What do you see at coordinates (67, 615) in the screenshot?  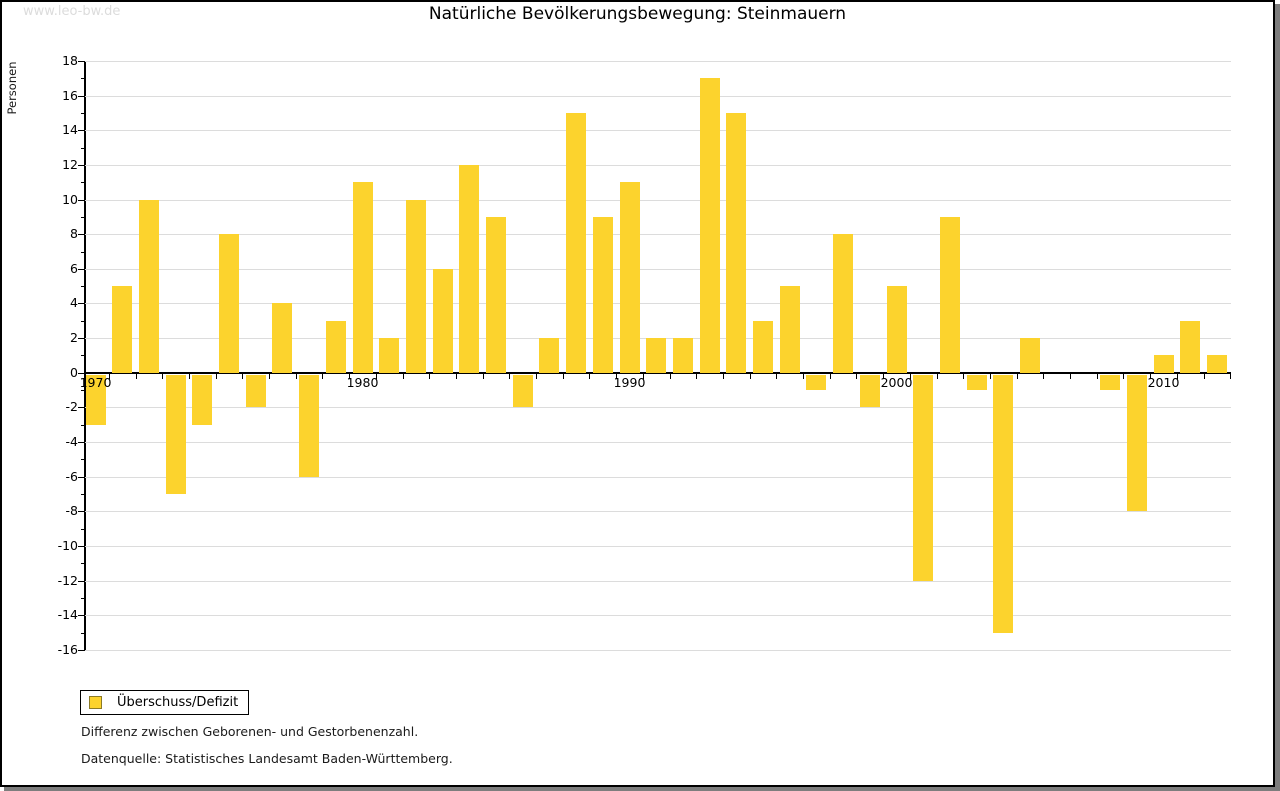 I see `y-tick-label: -14` at bounding box center [67, 615].